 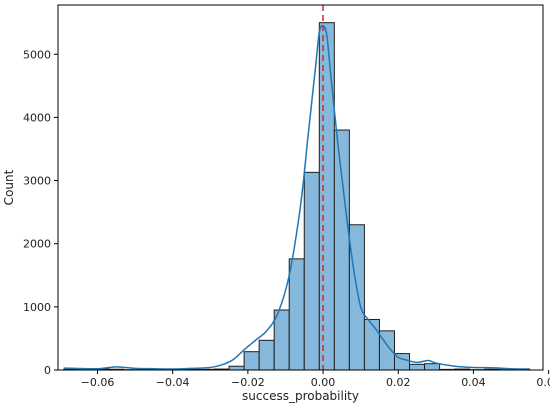 What do you see at coordinates (98, 382) in the screenshot?
I see `x-tick-label: −0.06` at bounding box center [98, 382].